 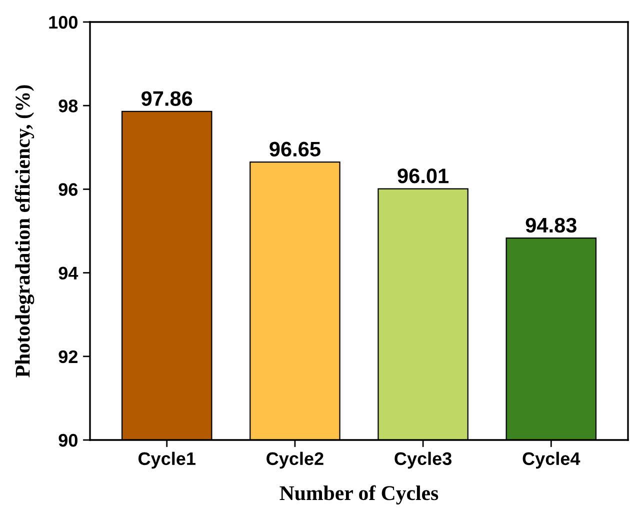 What do you see at coordinates (295, 460) in the screenshot?
I see `x-tick-label: Cycle2` at bounding box center [295, 460].